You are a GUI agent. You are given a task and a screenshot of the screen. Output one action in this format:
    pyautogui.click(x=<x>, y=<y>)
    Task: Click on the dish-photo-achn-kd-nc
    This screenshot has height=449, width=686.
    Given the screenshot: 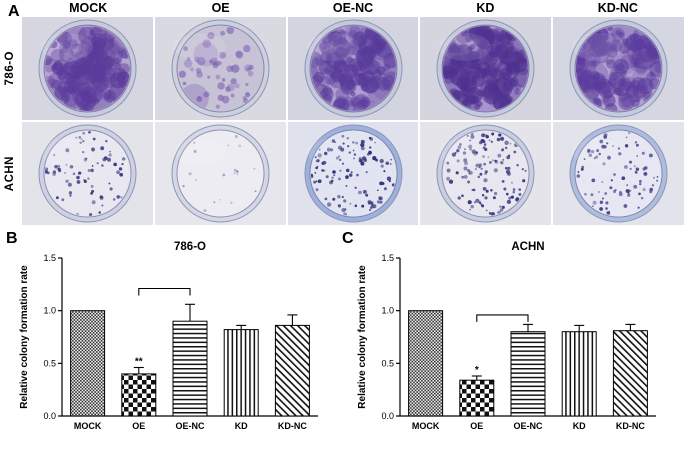 What is the action you would take?
    pyautogui.click(x=618, y=173)
    